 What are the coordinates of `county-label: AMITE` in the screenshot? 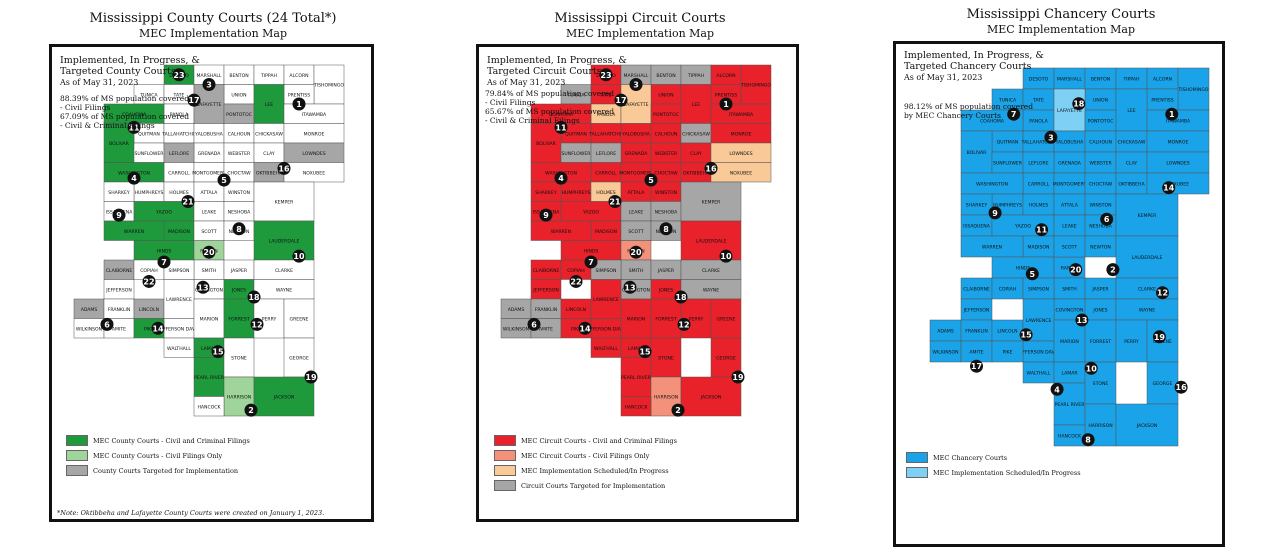 It's located at (119, 329).